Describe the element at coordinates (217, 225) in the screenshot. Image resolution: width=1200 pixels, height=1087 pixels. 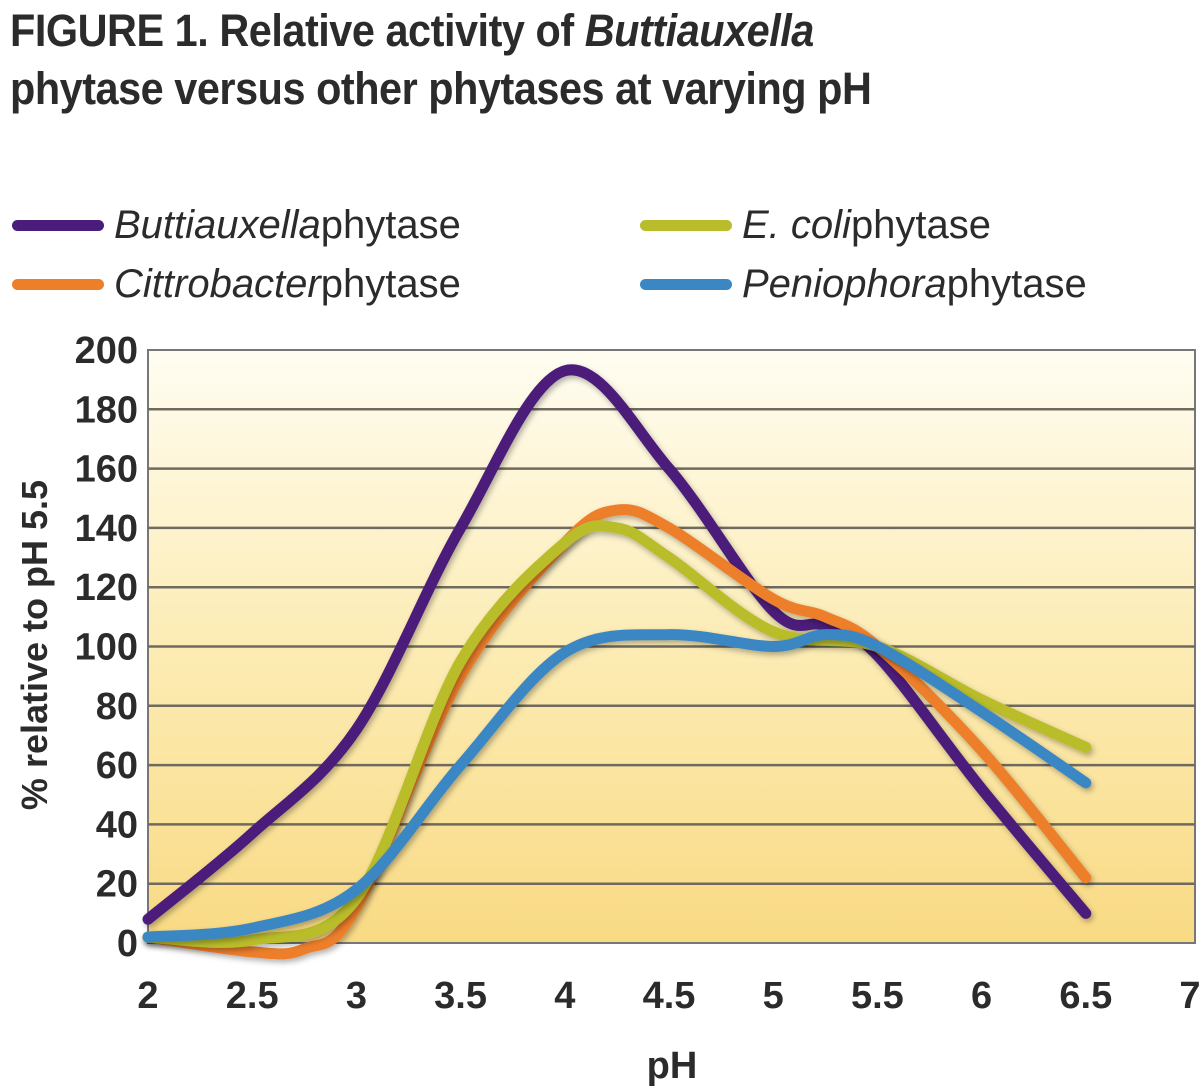
I see `legend-label: Buttiauxella` at that location.